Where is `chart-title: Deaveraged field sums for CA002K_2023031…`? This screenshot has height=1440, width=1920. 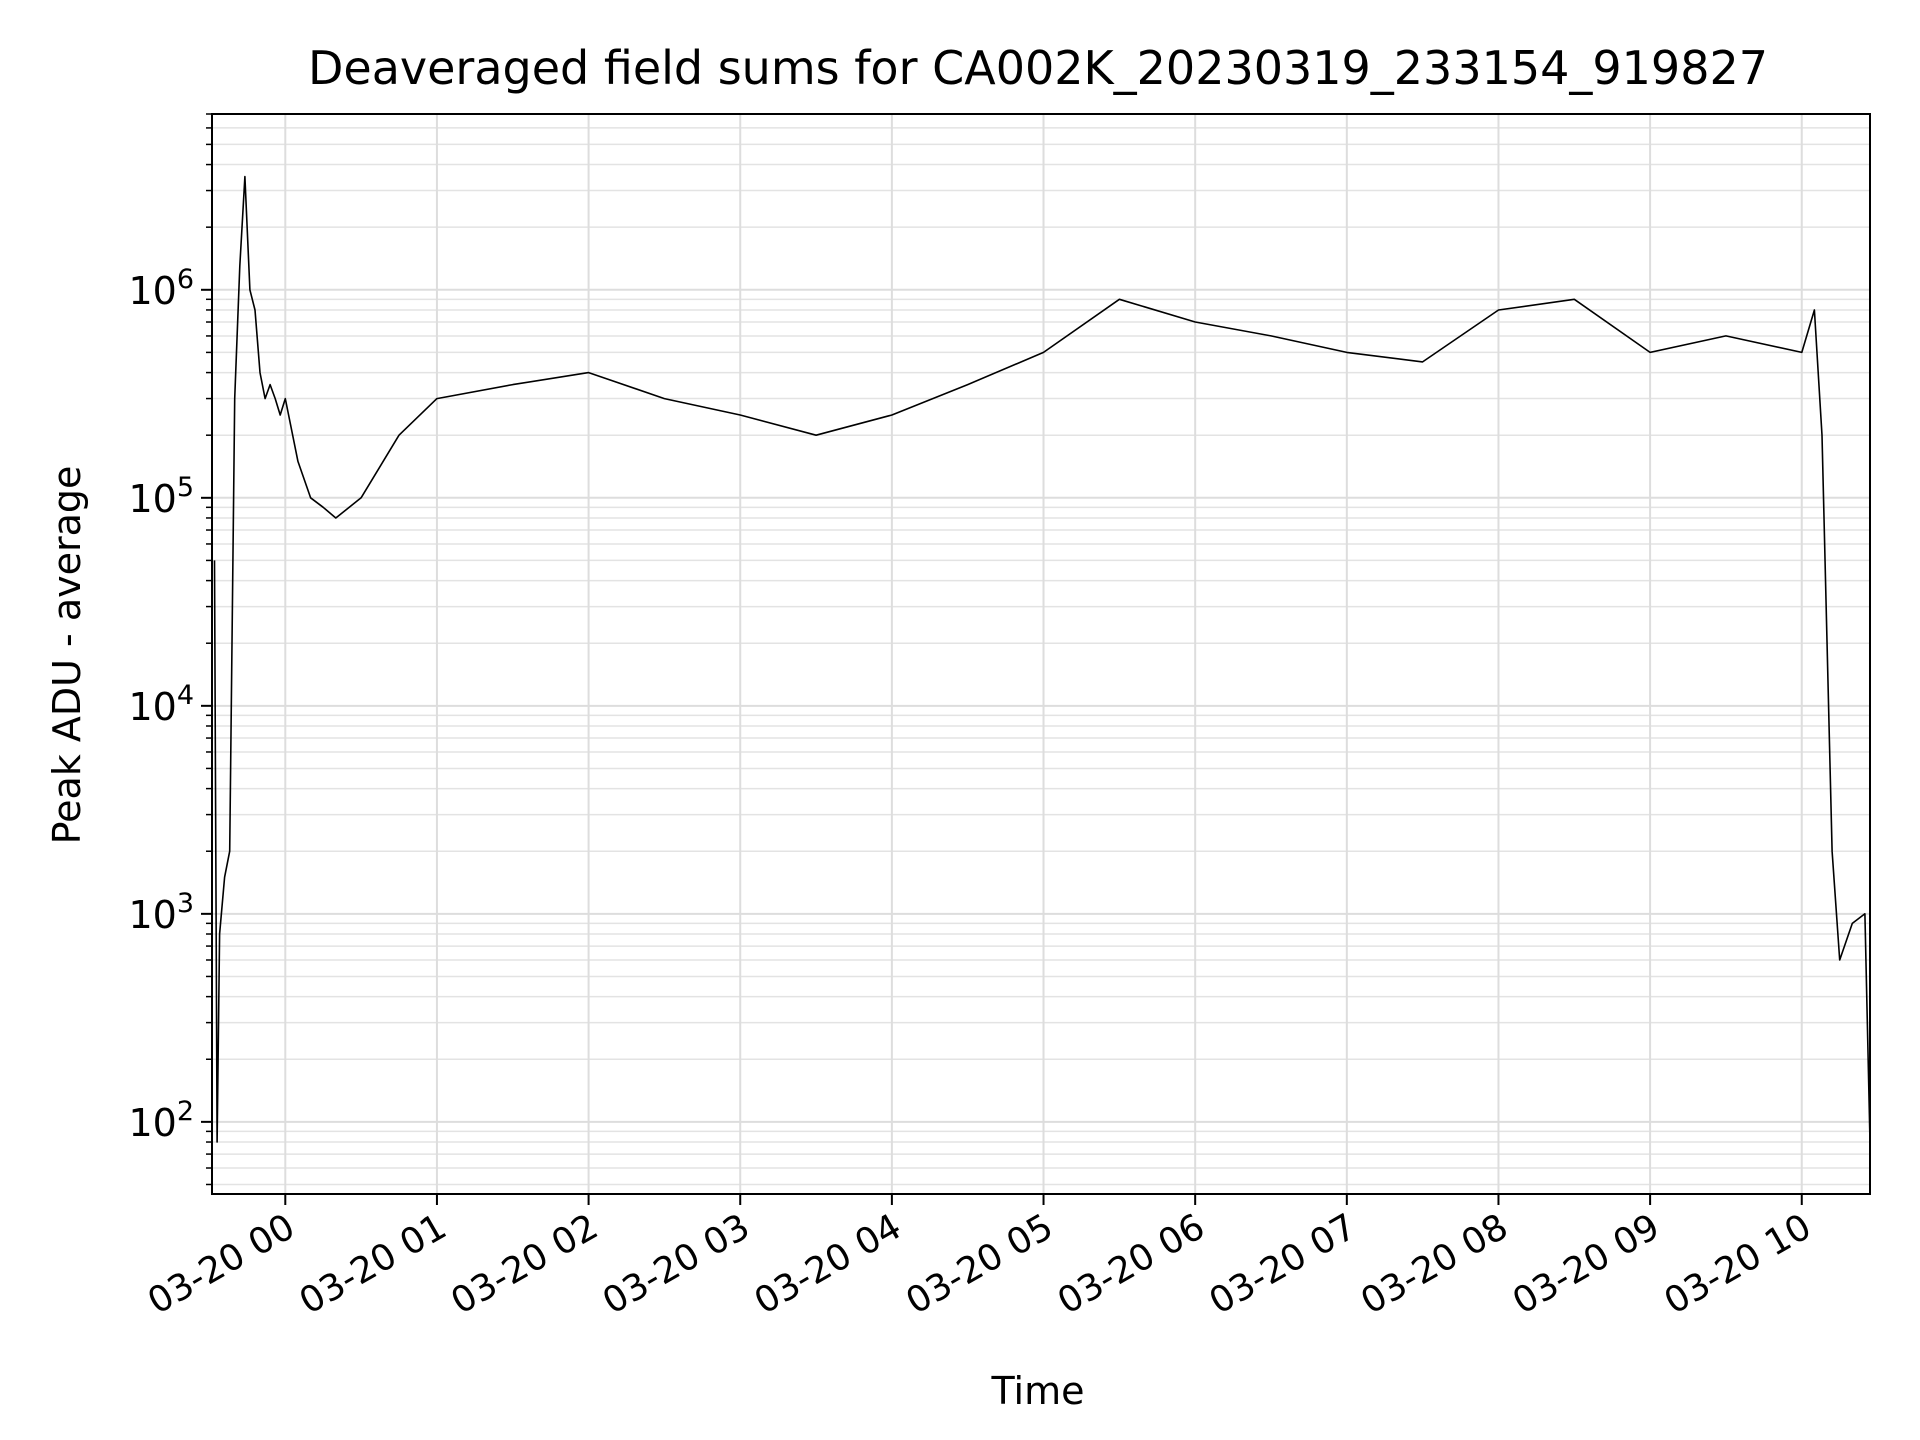 chart-title: Deaveraged field sums for CA002K_2023031… is located at coordinates (1038, 68).